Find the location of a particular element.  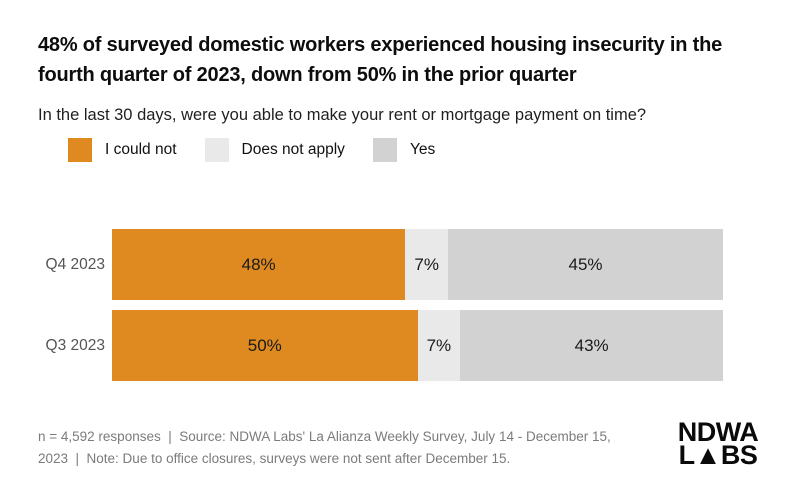

bar-segment-yes: 43% is located at coordinates (591, 345).